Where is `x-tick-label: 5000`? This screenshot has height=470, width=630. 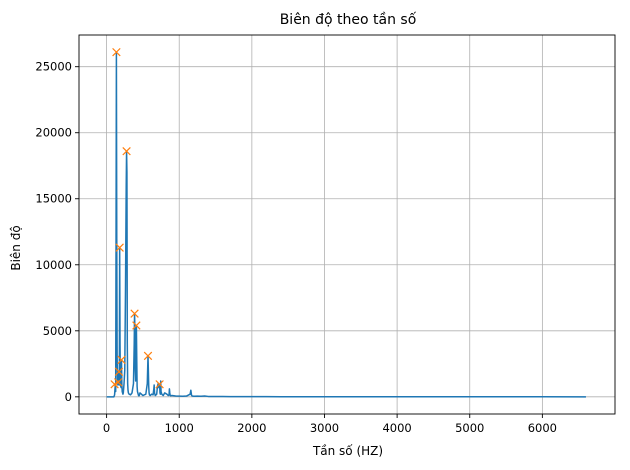 x-tick-label: 5000 is located at coordinates (469, 428).